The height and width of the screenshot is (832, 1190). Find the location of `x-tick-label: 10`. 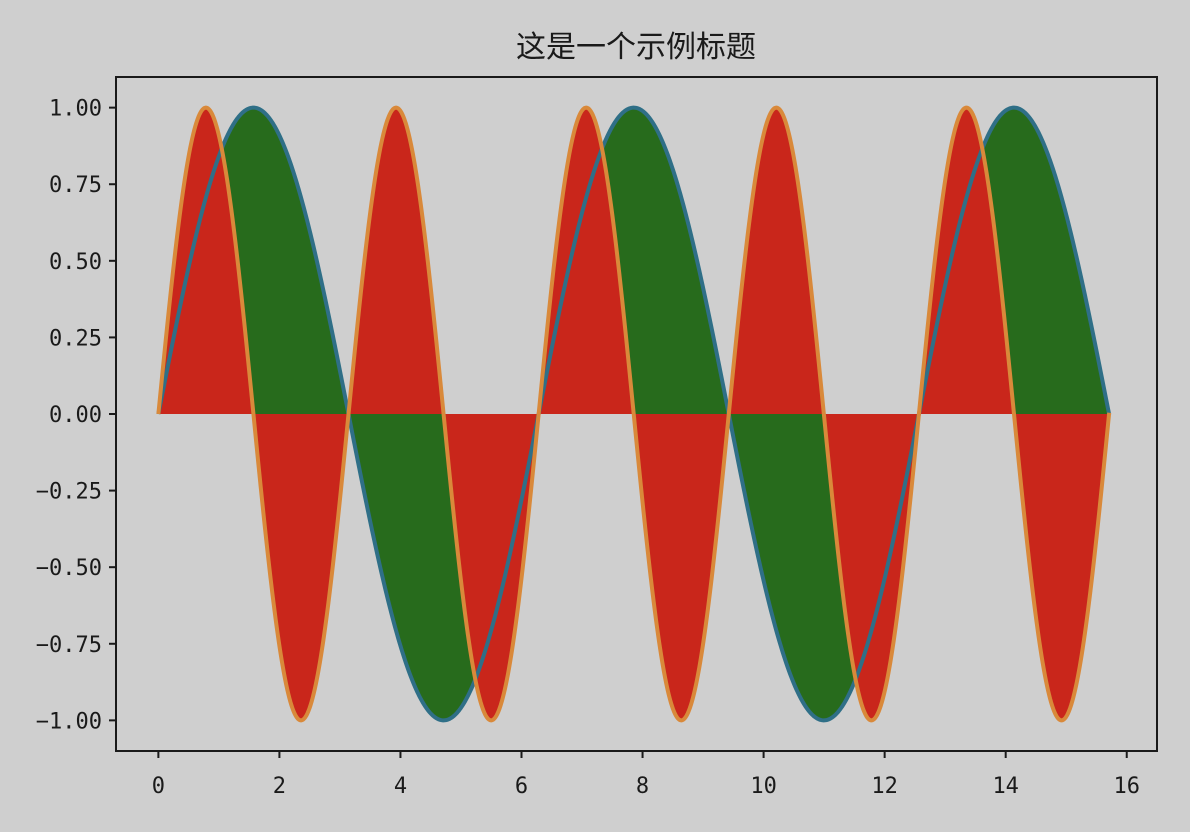

x-tick-label: 10 is located at coordinates (763, 786).